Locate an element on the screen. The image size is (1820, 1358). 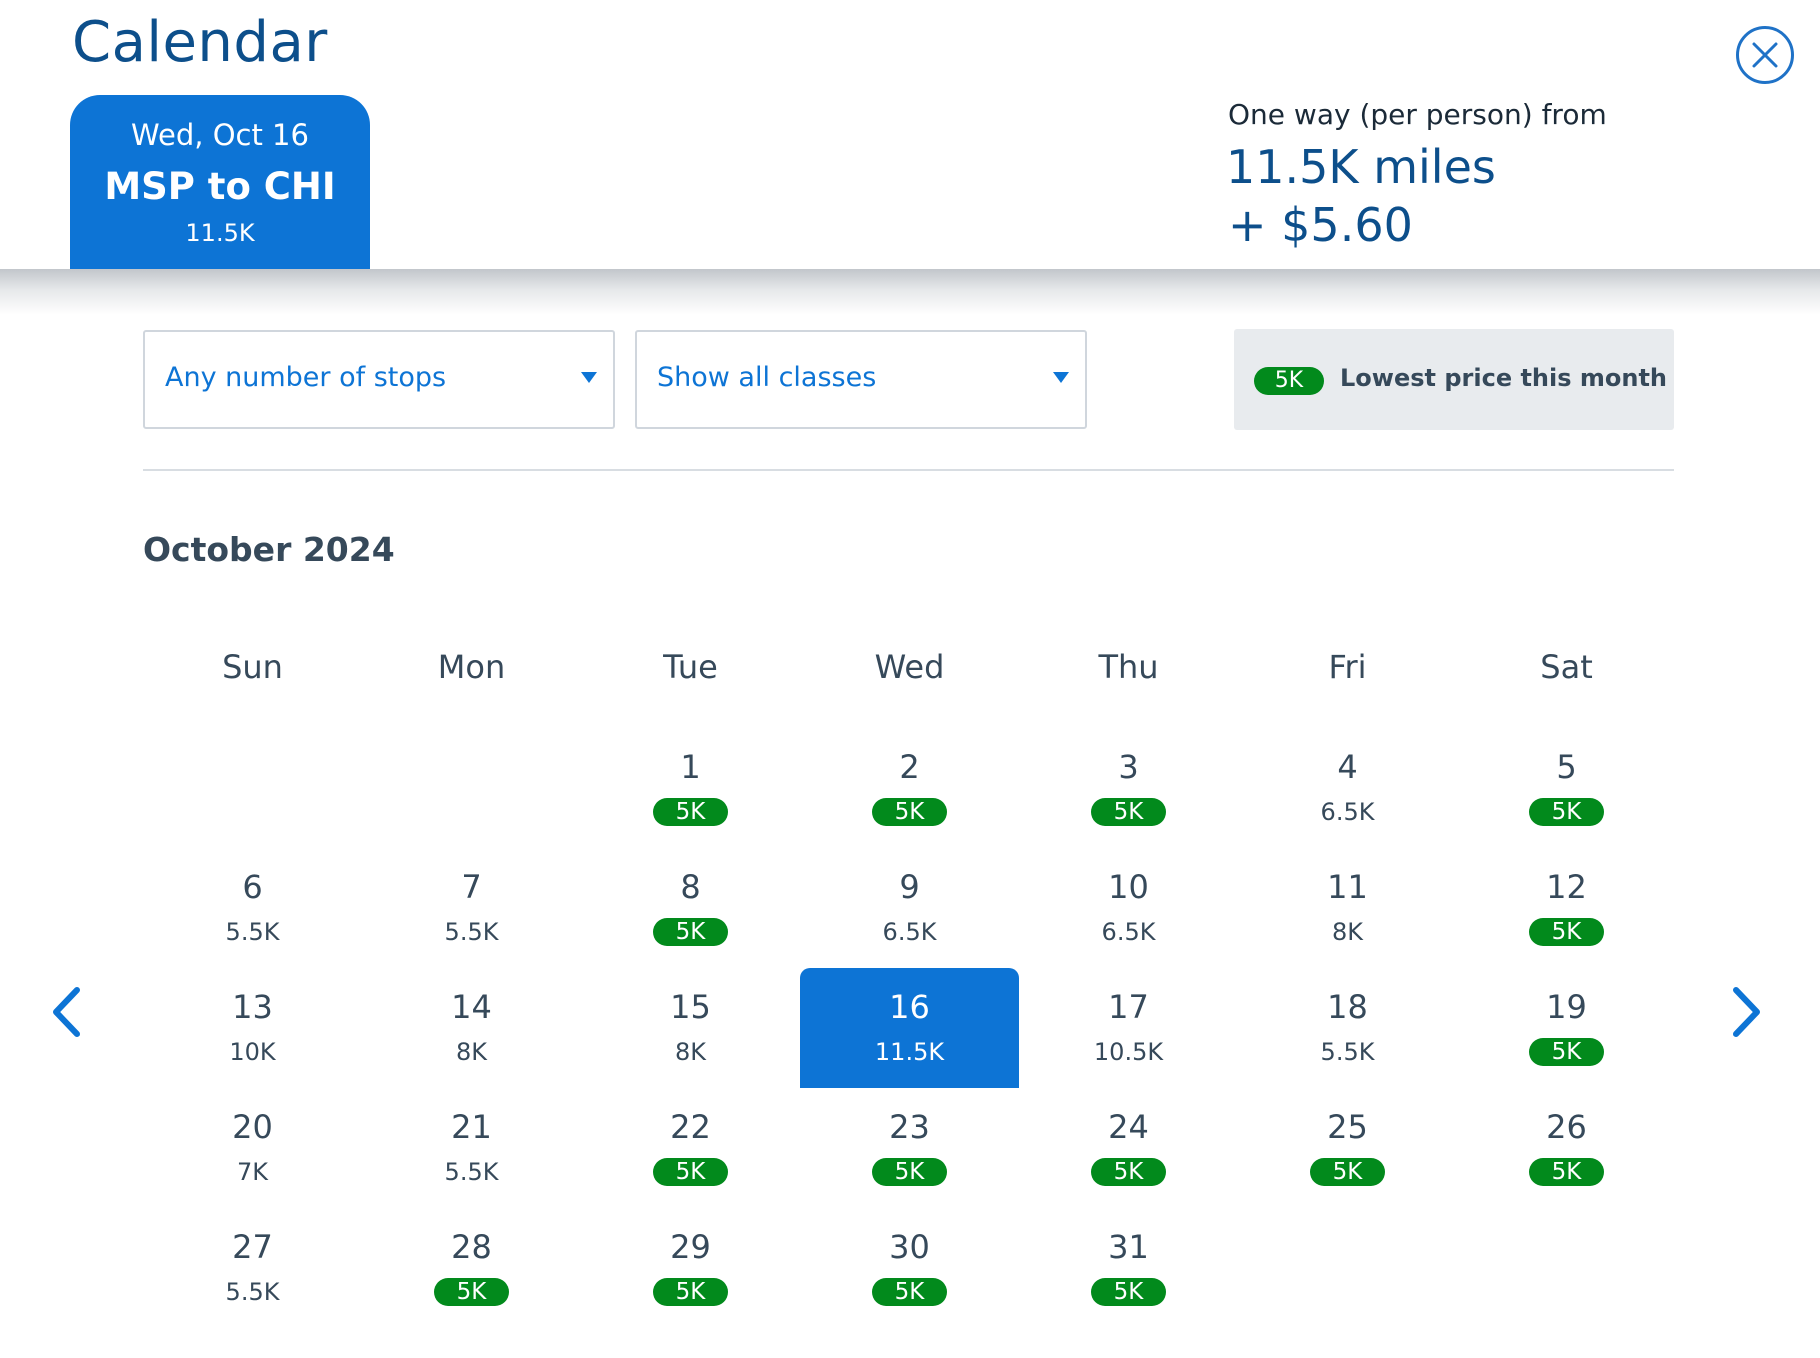
stops-dropdown: Any number of stops is located at coordinates (379, 379).